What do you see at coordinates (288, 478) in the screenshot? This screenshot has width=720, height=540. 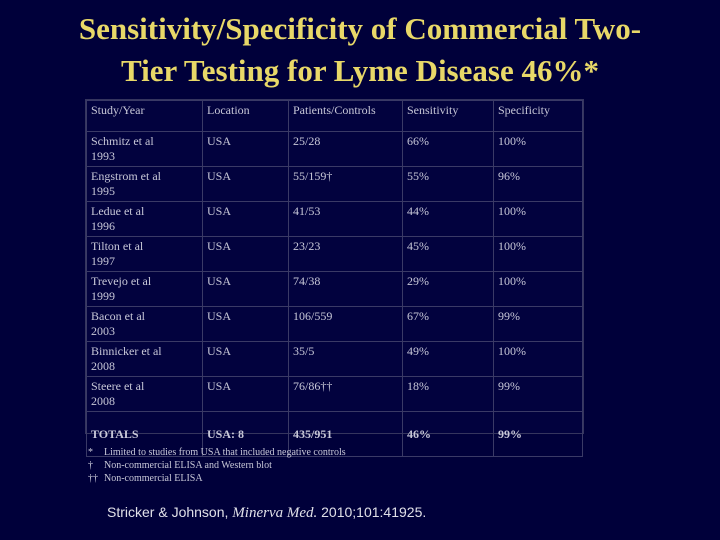 I see `footnote: †† Non-commercial ELISA` at bounding box center [288, 478].